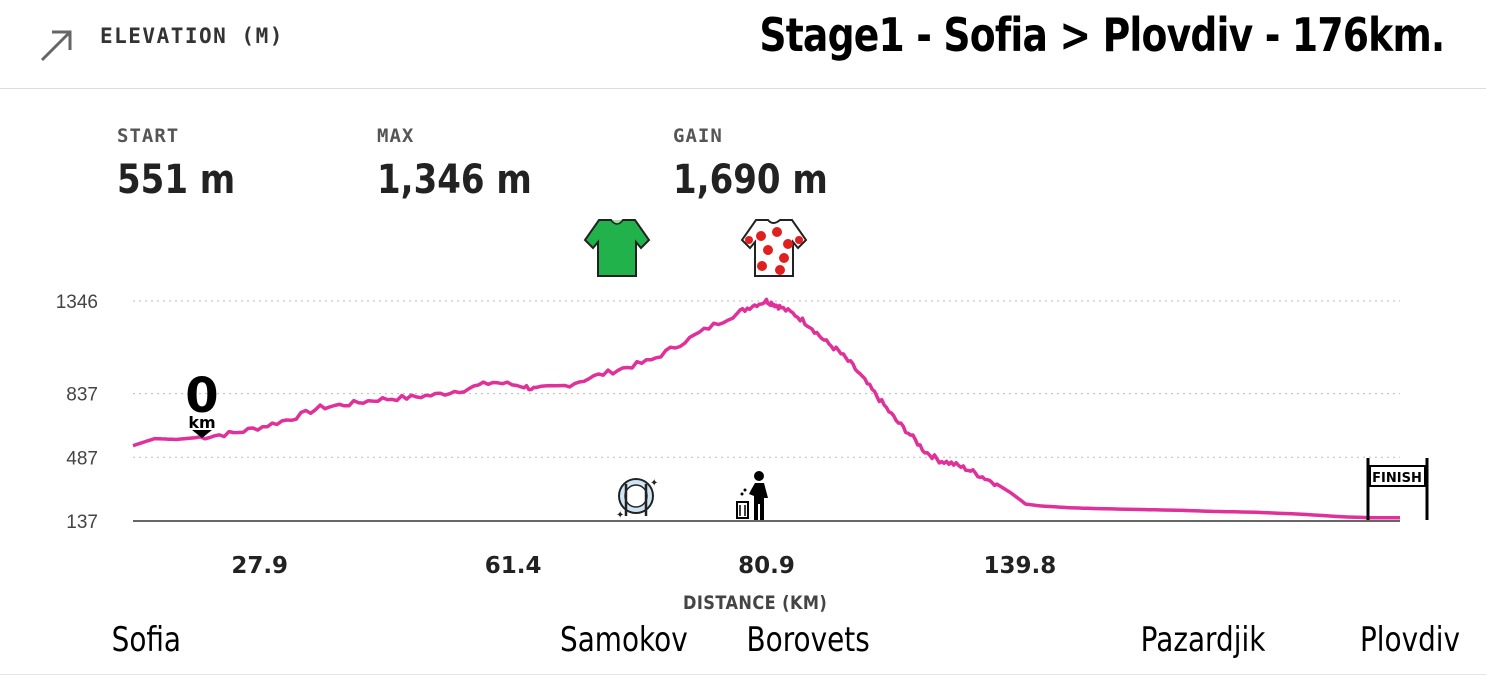 This screenshot has width=1486, height=677. I want to click on town-sofia: Sofia, so click(146, 640).